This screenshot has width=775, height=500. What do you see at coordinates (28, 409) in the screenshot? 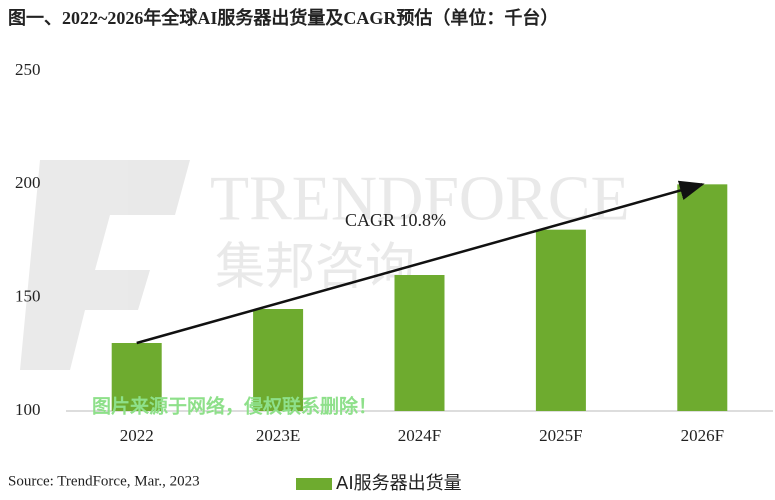
I see `y-tick-label: 100` at bounding box center [28, 409].